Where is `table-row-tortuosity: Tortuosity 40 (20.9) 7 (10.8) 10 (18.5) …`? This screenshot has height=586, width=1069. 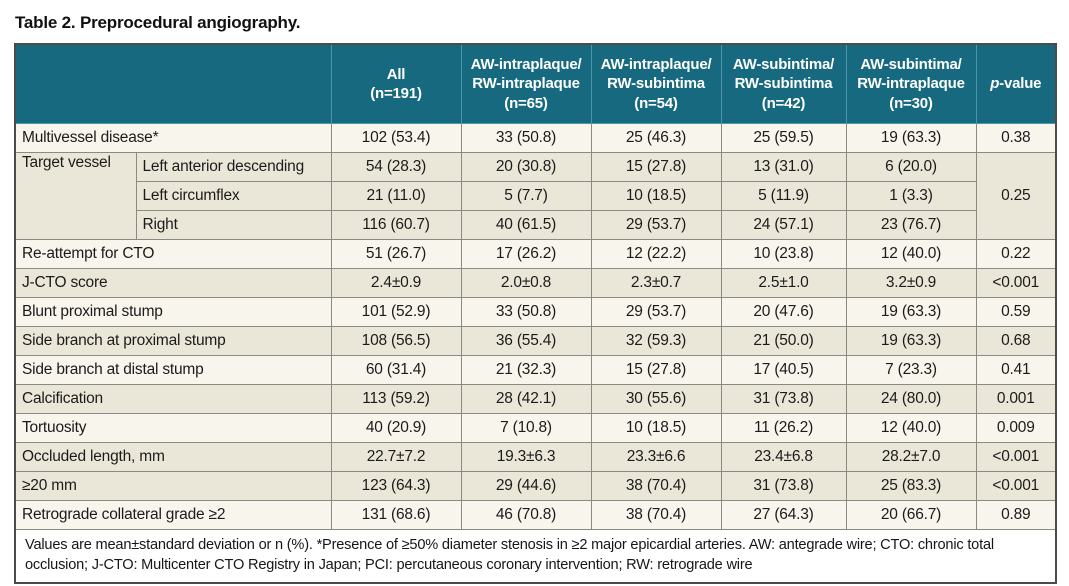 table-row-tortuosity: Tortuosity 40 (20.9) 7 (10.8) 10 (18.5) … is located at coordinates (535, 428).